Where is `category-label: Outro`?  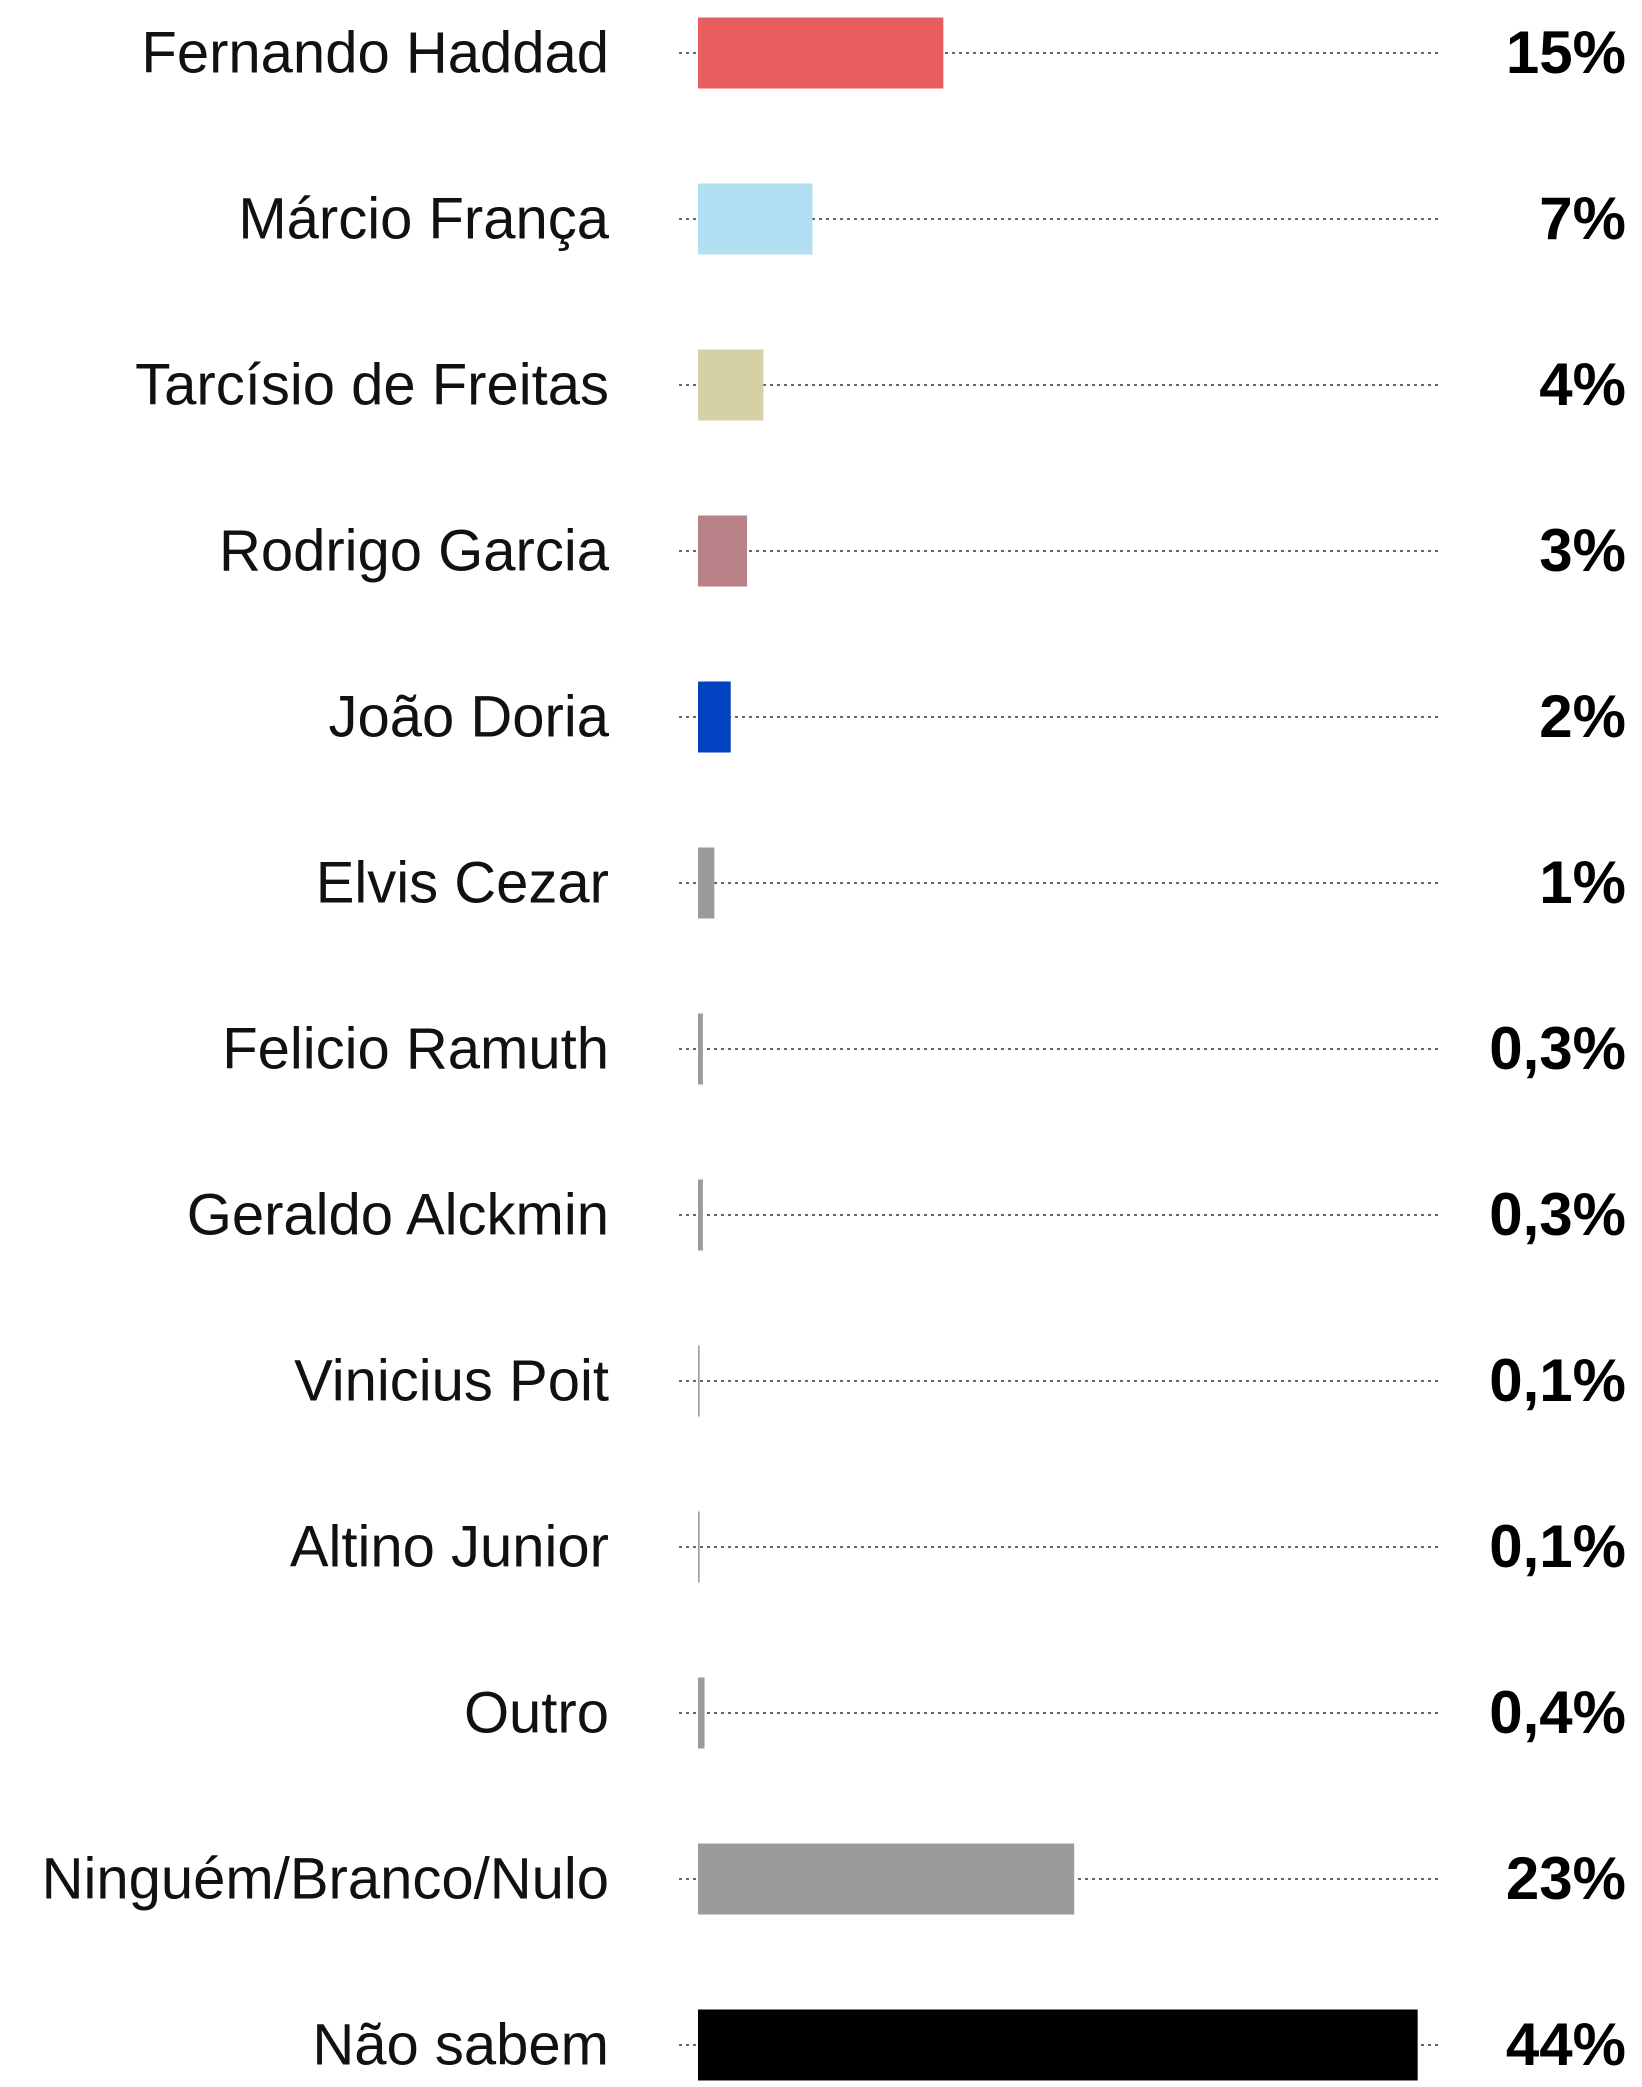 category-label: Outro is located at coordinates (536, 1712).